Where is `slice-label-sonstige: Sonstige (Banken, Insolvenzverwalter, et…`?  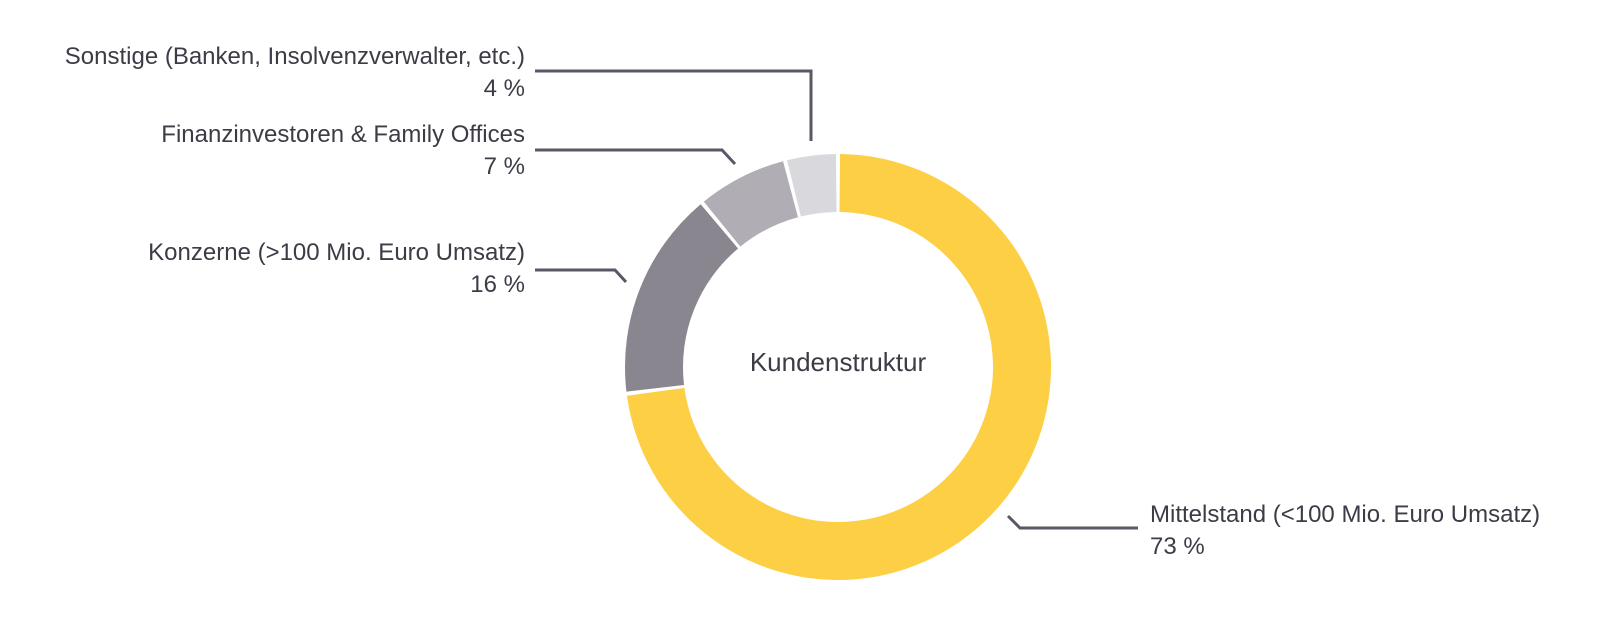 slice-label-sonstige: Sonstige (Banken, Insolvenzverwalter, et… is located at coordinates (295, 56).